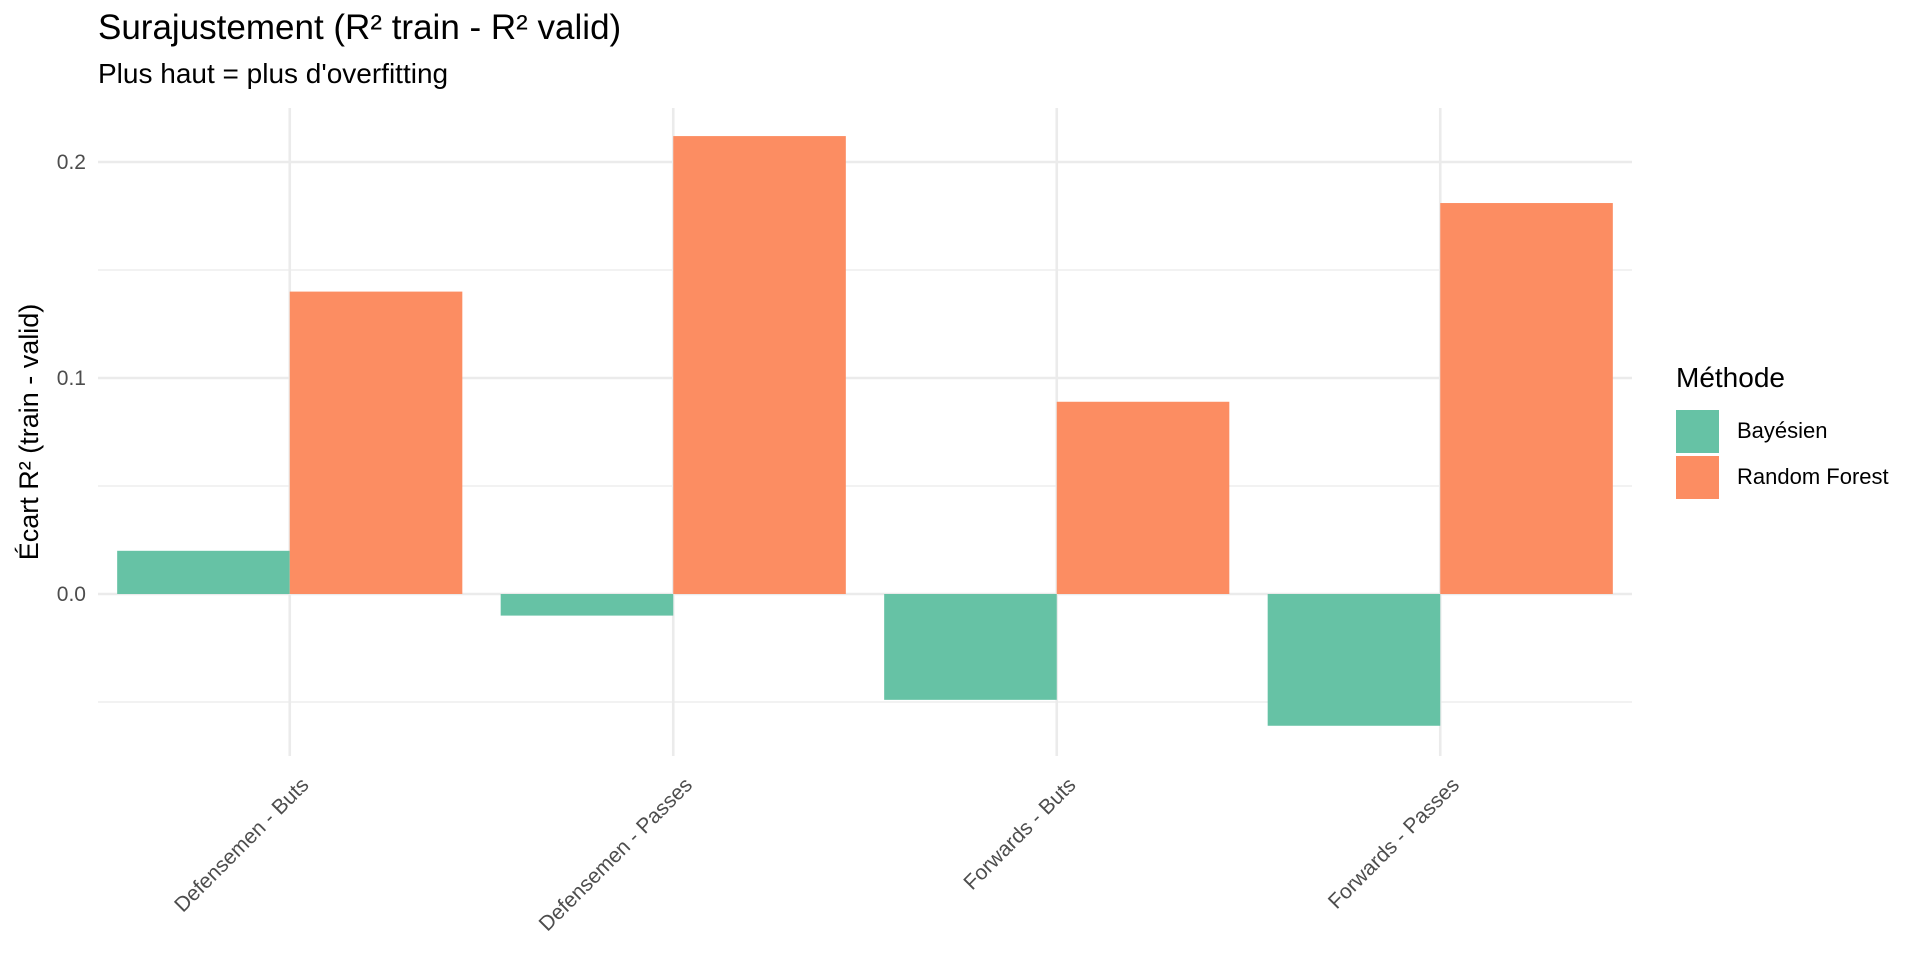 The width and height of the screenshot is (1920, 960). I want to click on legend-label-random-forest: Random Forest, so click(1813, 476).